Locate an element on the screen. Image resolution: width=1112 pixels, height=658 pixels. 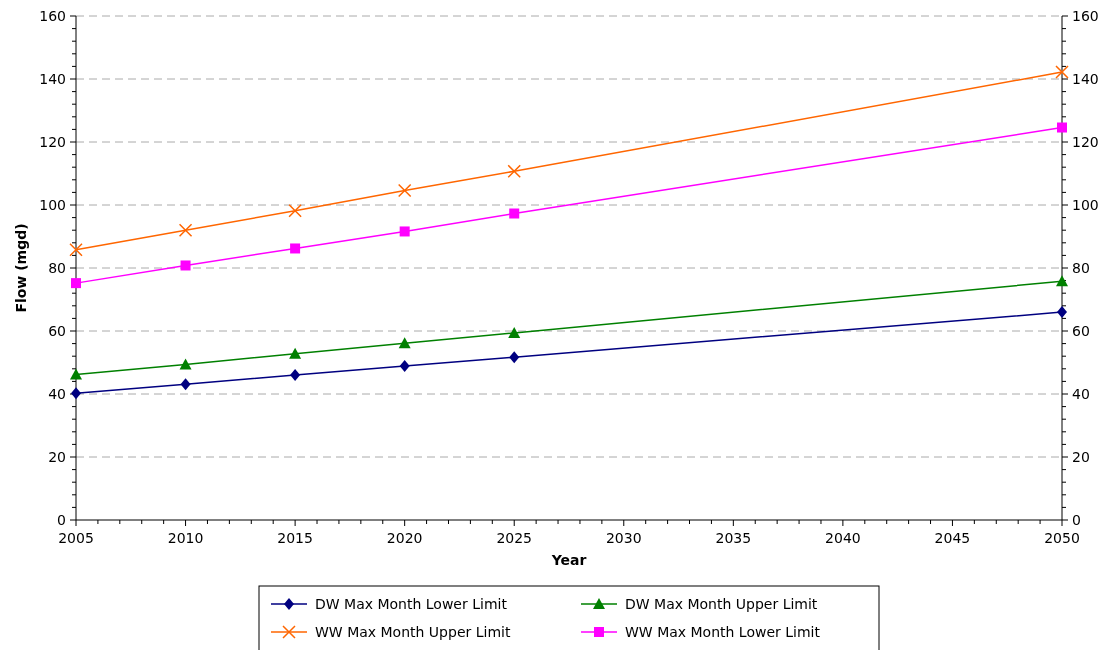
y2-tick-label: 100 is located at coordinates (1085, 205).